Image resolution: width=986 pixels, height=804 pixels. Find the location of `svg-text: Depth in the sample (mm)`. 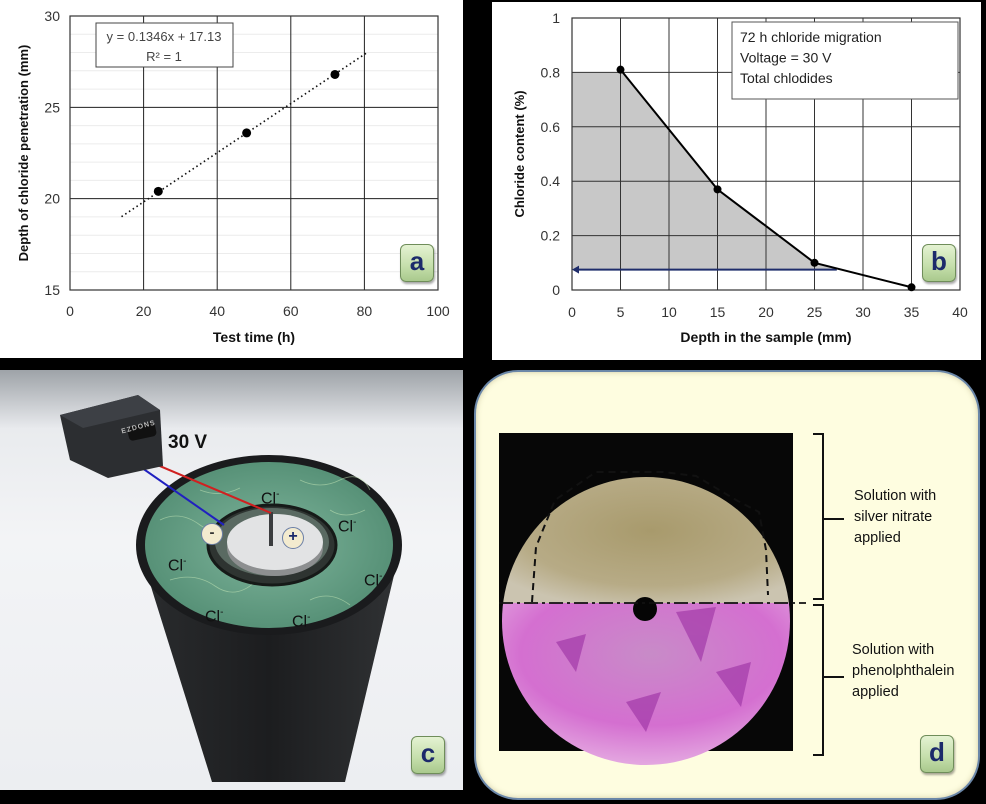

svg-text: Depth in the sample (mm) is located at coordinates (765, 337).